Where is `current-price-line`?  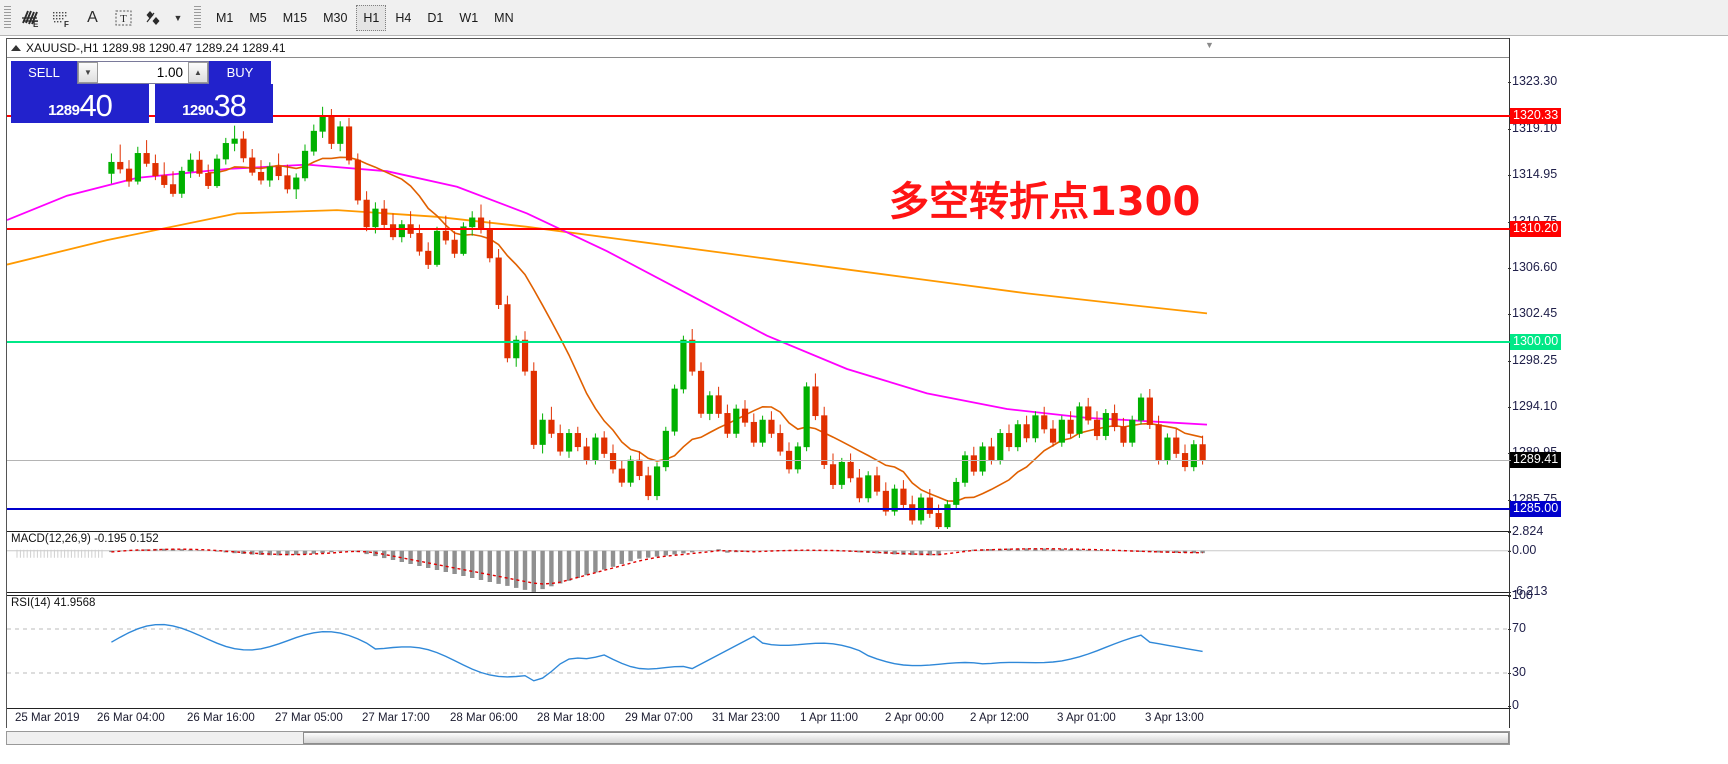 current-price-line is located at coordinates (759, 460).